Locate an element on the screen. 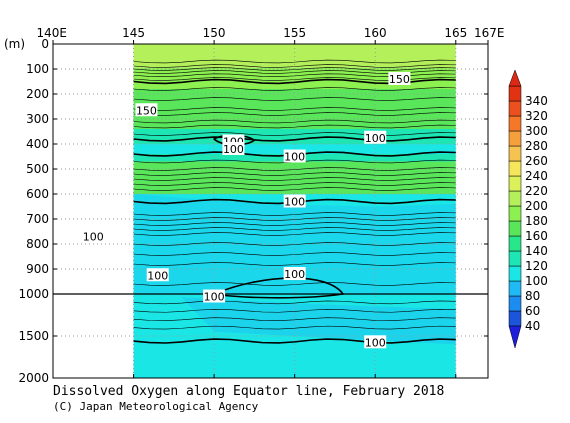 The height and width of the screenshot is (423, 570). y-tick-label: 800 is located at coordinates (37, 244).